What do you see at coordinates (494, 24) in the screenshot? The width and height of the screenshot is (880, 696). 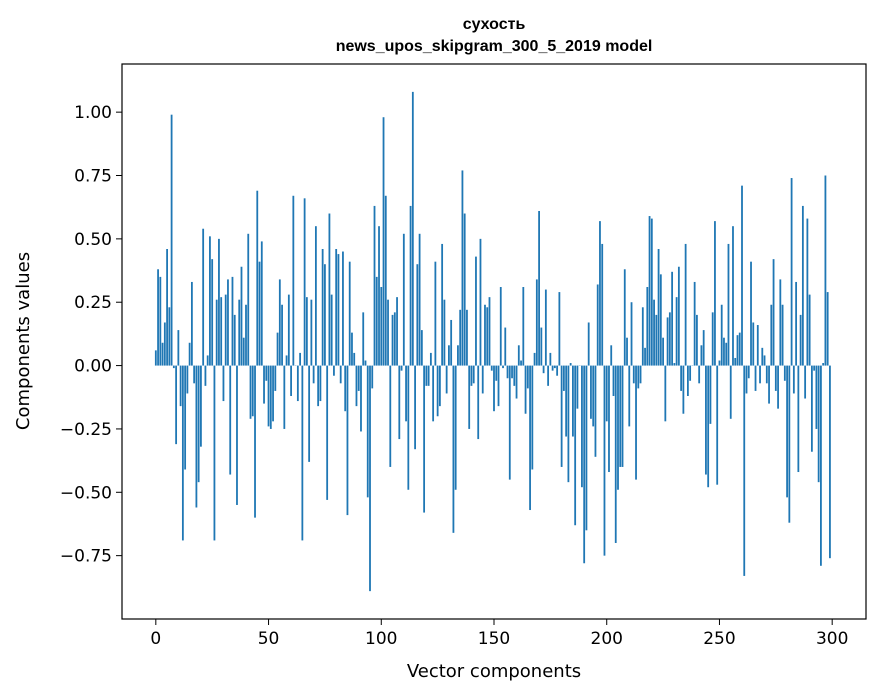 I see `chart-title: сухость` at bounding box center [494, 24].